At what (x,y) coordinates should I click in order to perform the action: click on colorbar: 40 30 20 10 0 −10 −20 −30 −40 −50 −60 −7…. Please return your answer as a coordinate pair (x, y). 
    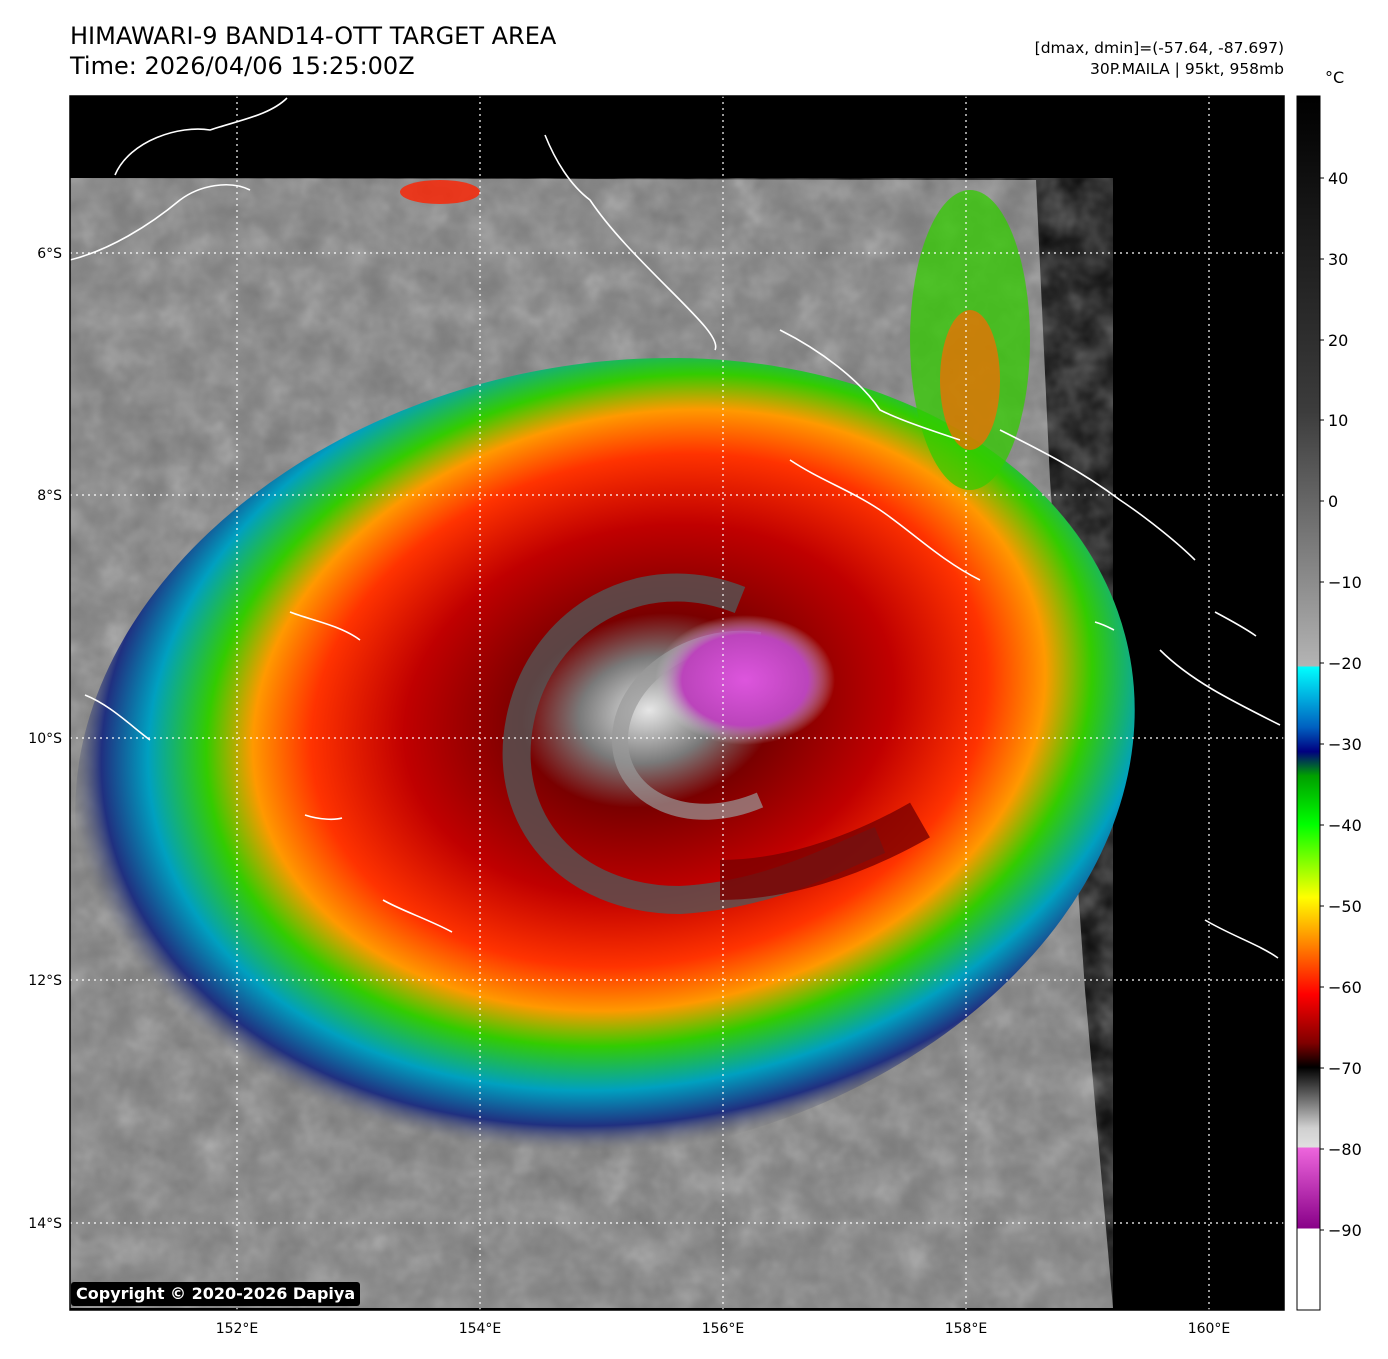
    Looking at the image, I should click on (1329, 703).